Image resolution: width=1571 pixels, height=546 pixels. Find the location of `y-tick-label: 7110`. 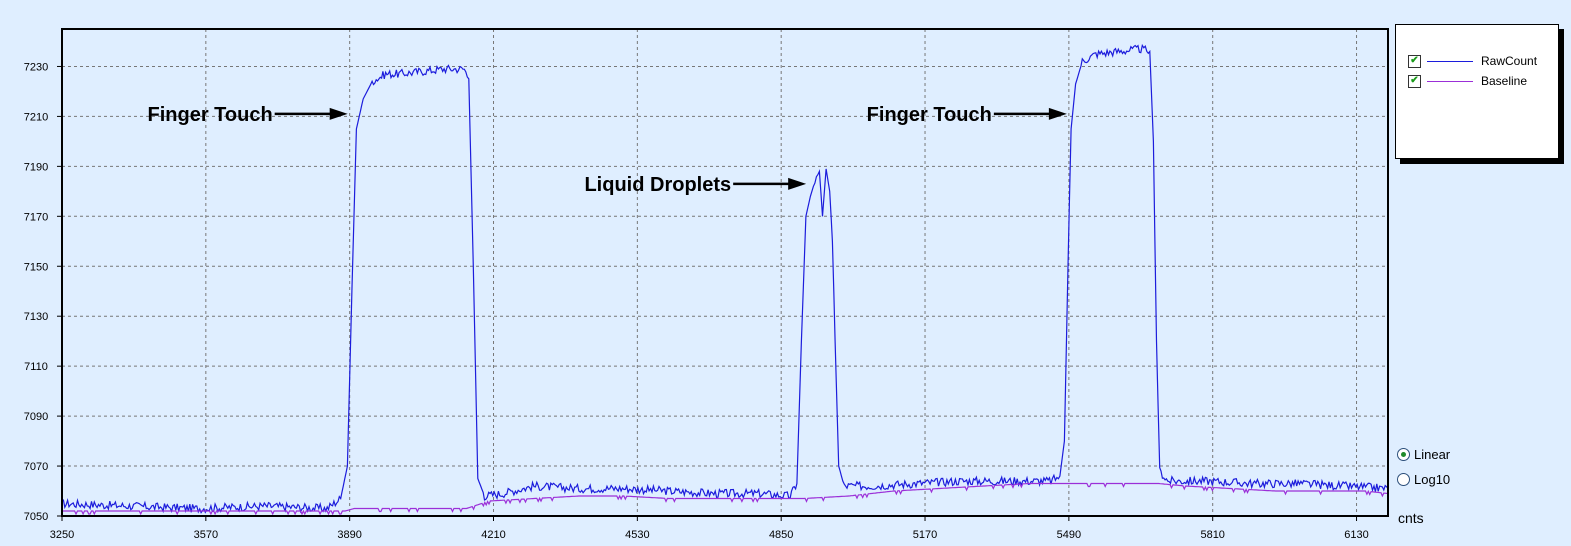

y-tick-label: 7110 is located at coordinates (36, 367).